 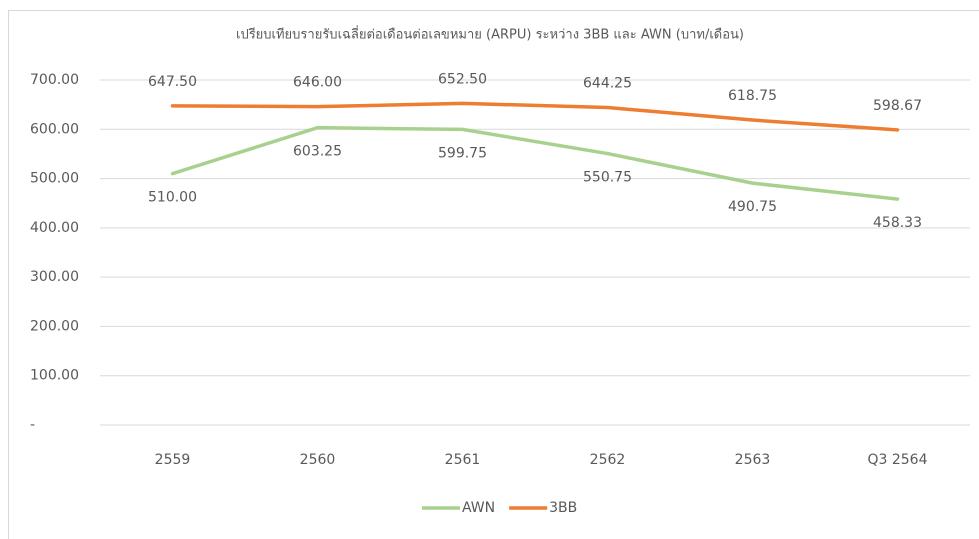 I want to click on y-tick-label: 400.00, so click(x=54, y=228).